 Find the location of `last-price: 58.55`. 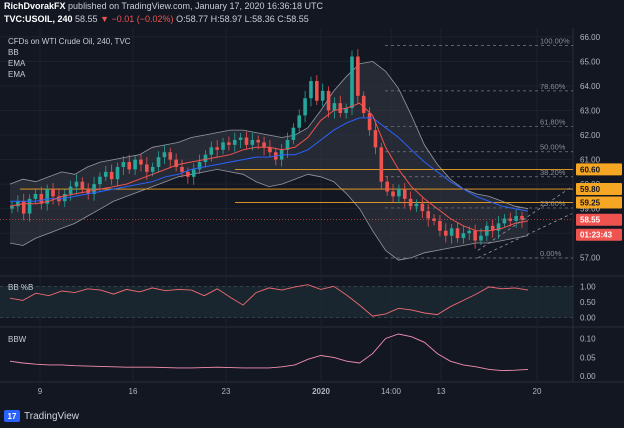

last-price: 58.55 is located at coordinates (86, 19).